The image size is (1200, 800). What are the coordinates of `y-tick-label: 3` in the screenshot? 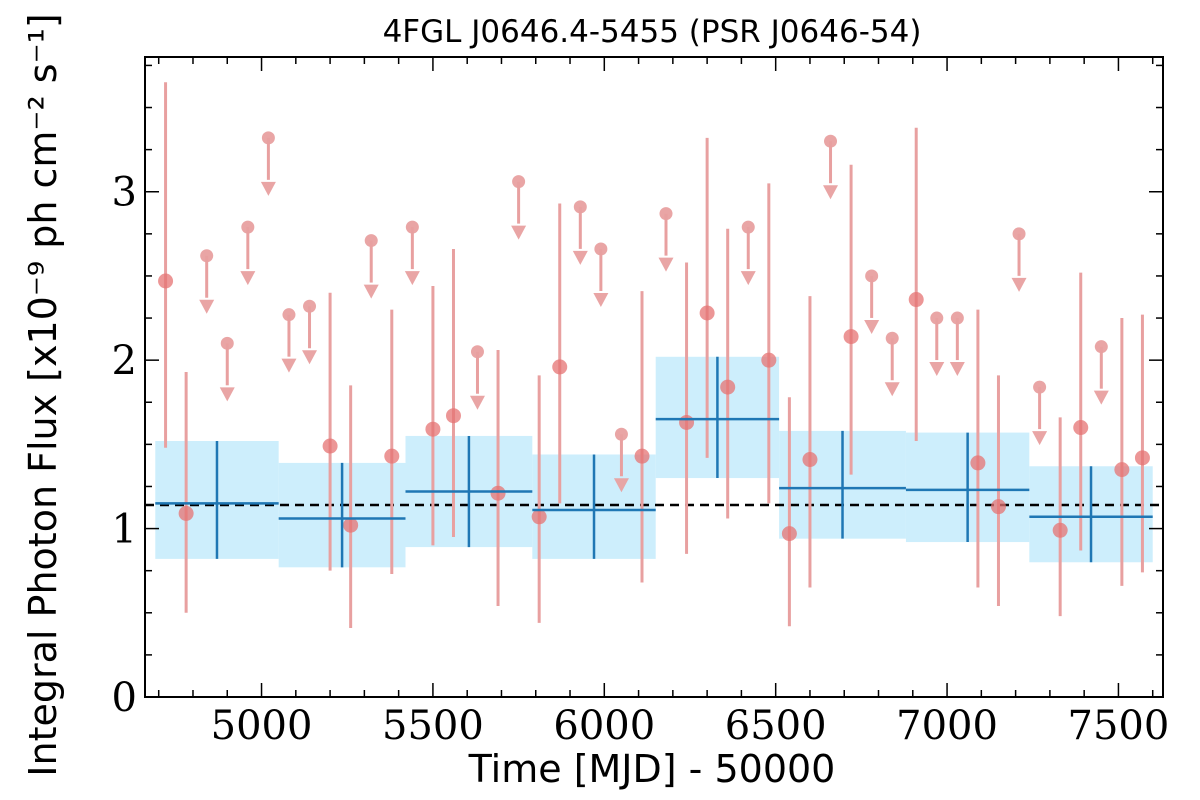 It's located at (124, 193).